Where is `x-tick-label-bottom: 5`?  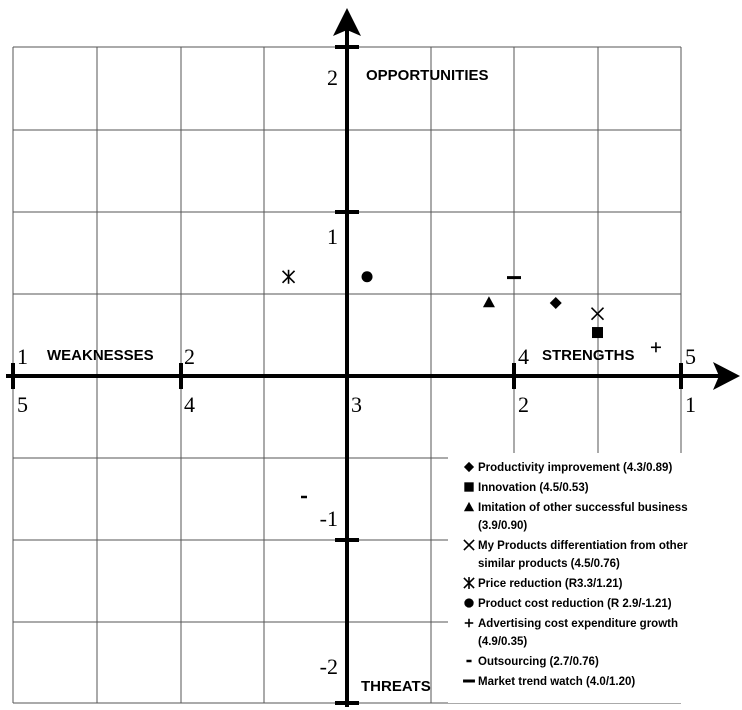 x-tick-label-bottom: 5 is located at coordinates (22, 404).